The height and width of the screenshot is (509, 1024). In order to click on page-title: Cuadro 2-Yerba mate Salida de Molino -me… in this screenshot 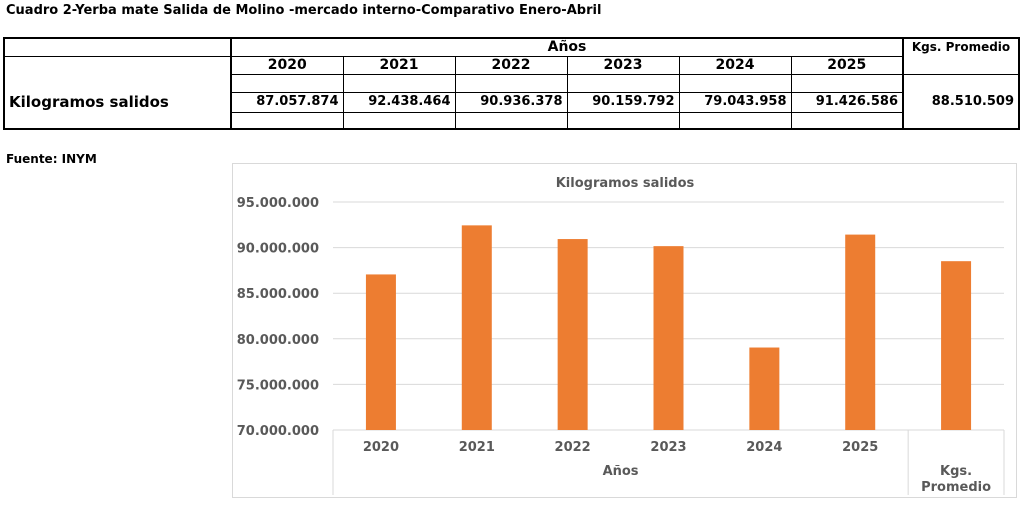, I will do `click(304, 10)`.